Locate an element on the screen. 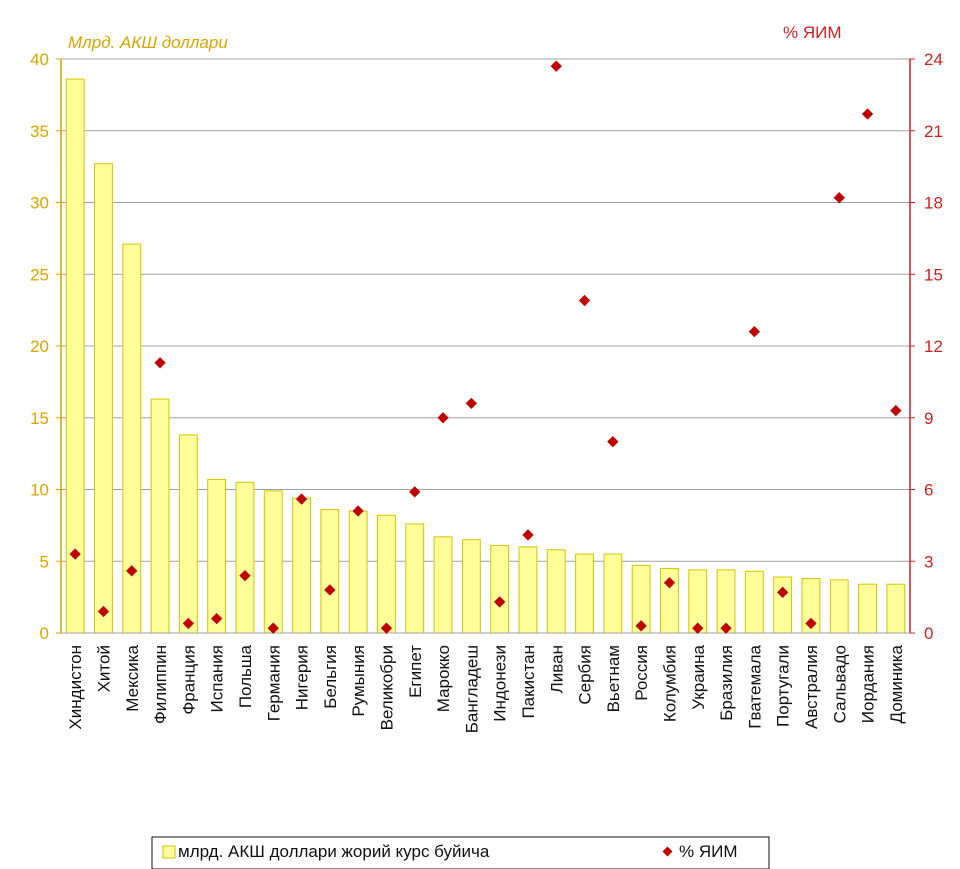 The image size is (960, 869). category-label: Марокко is located at coordinates (443, 678).